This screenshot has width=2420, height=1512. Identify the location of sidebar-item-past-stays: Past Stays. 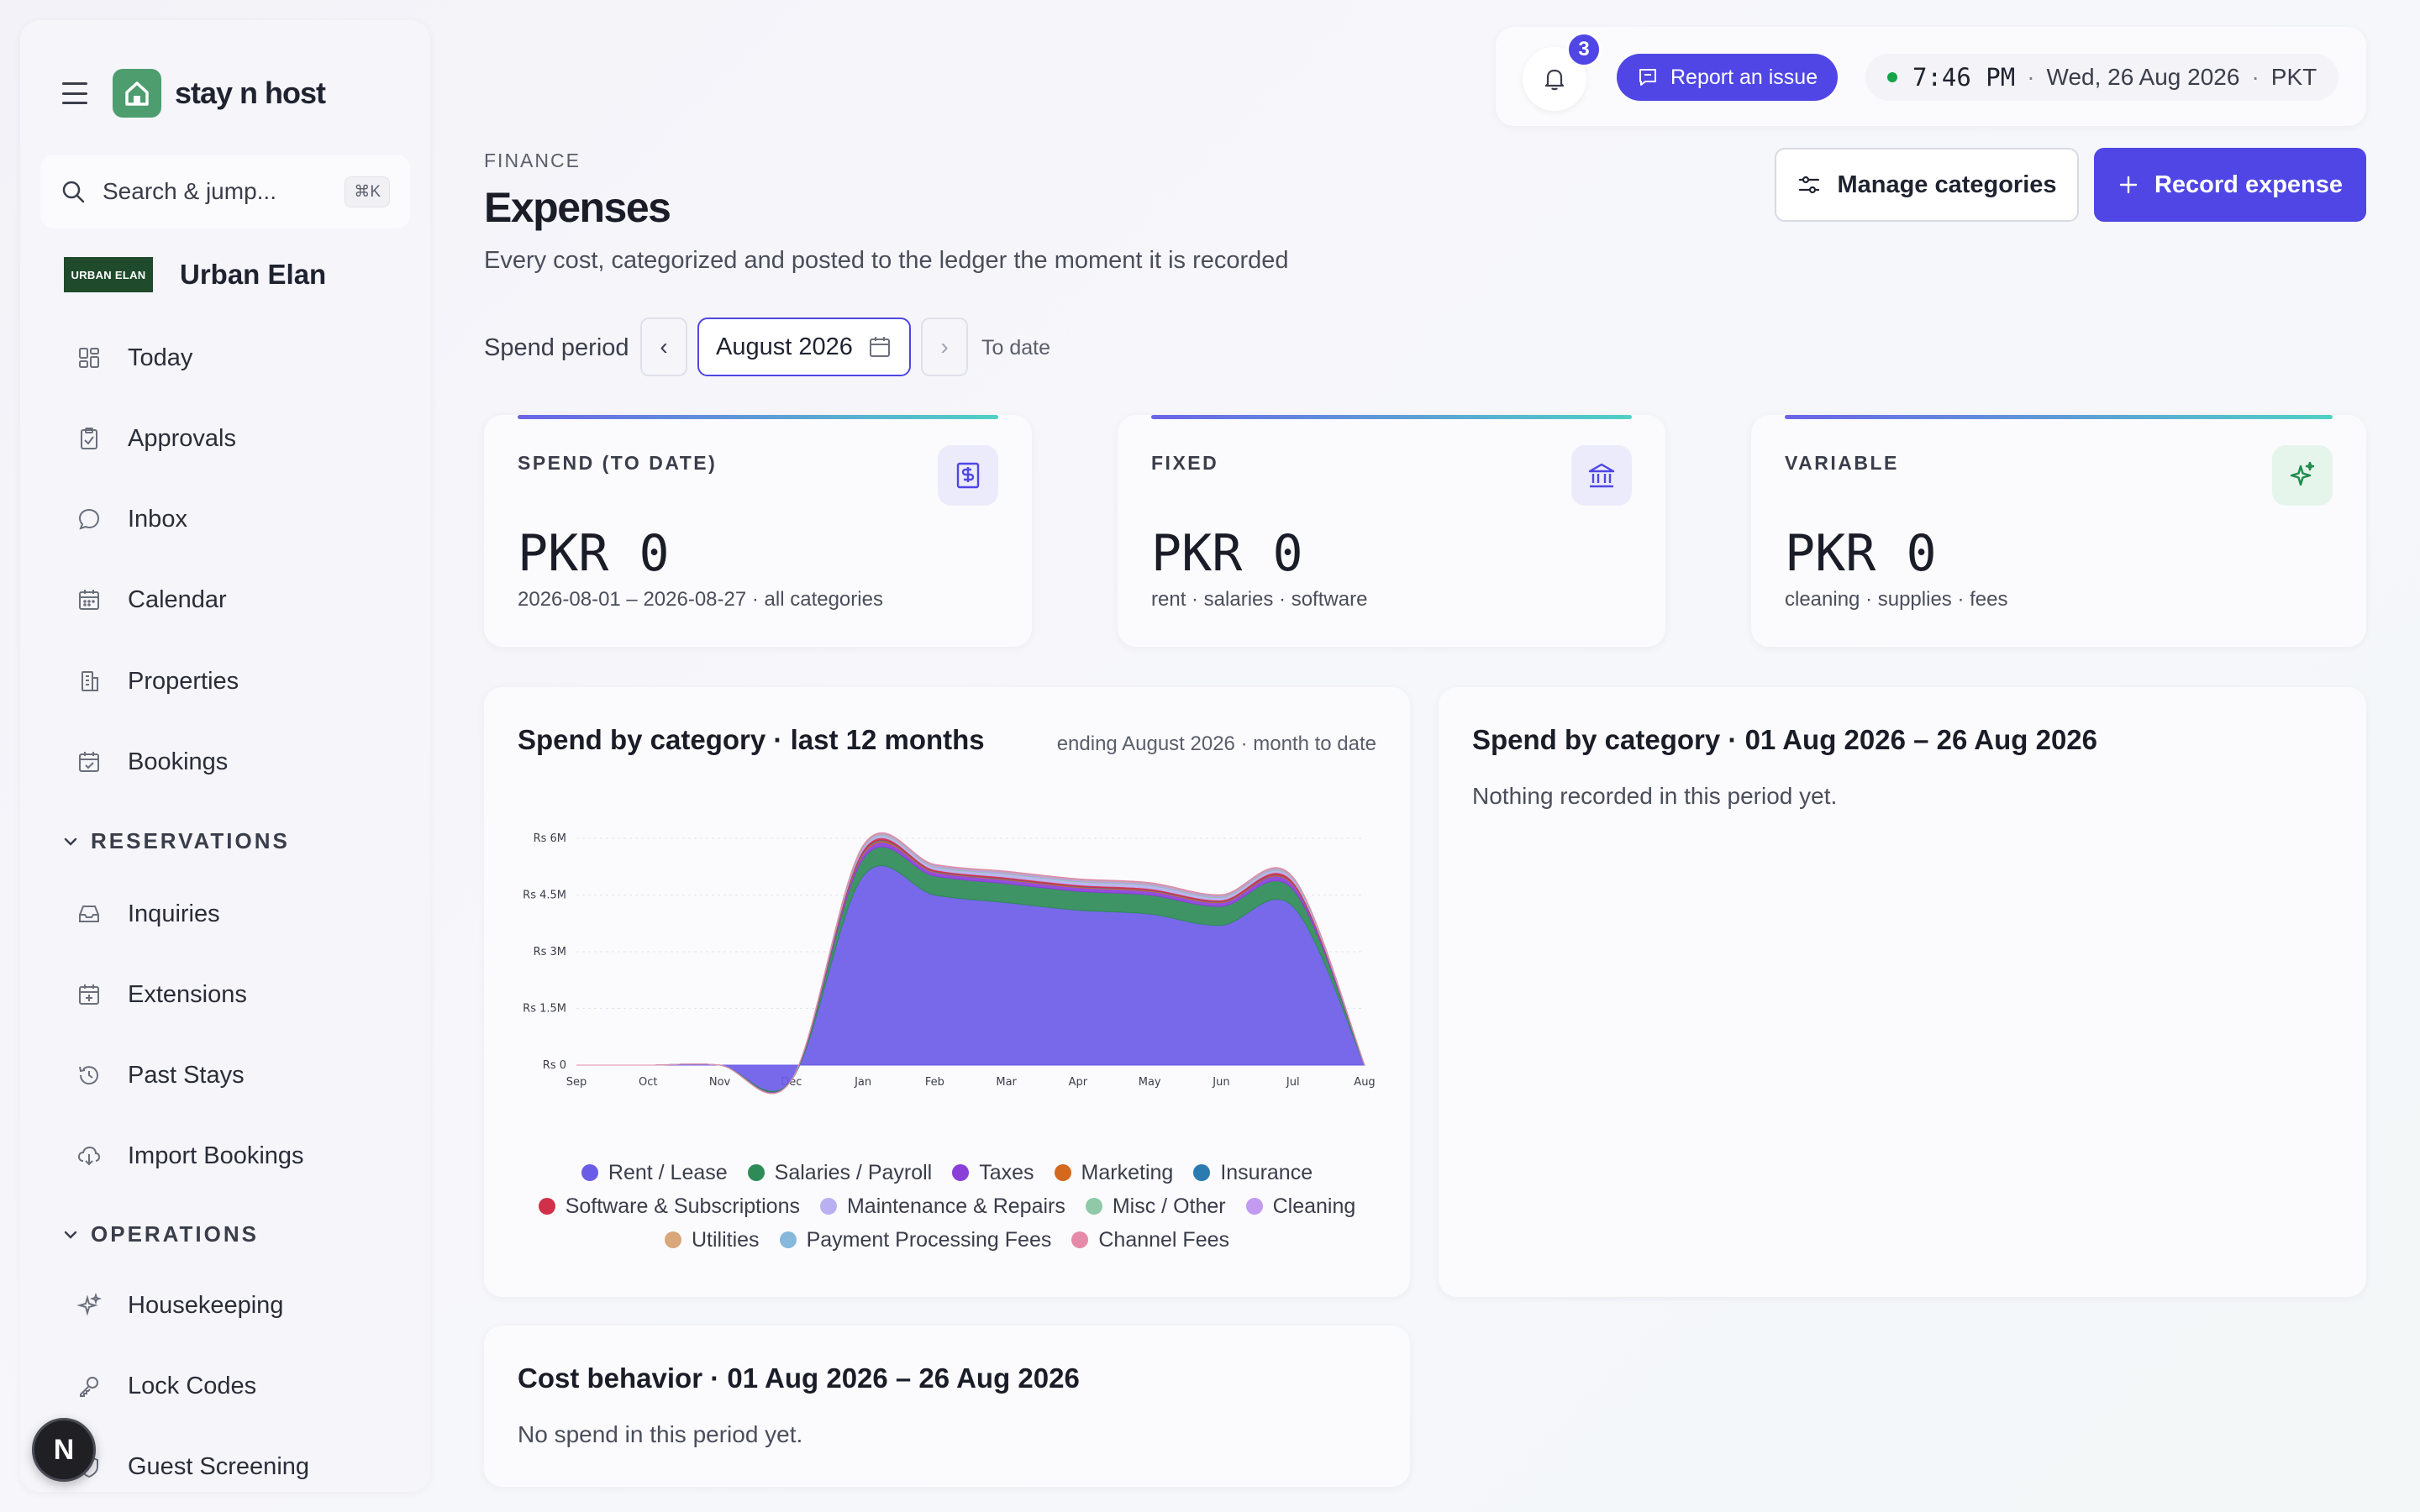
(161, 1075).